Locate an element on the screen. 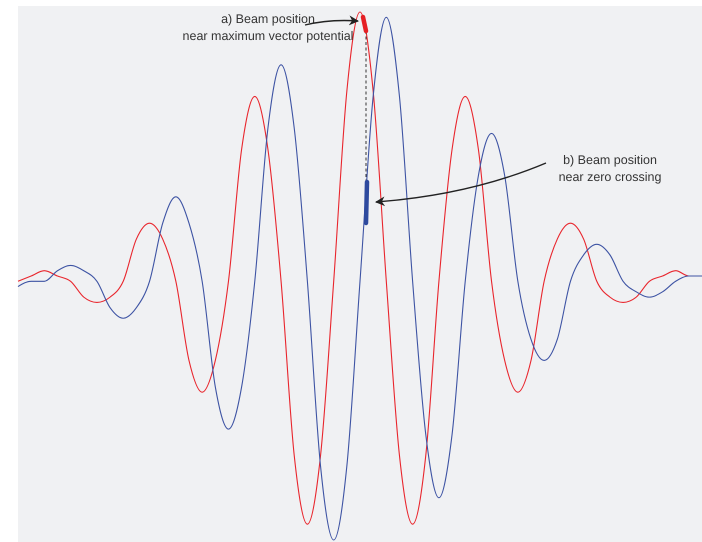  annotation: b) Beam position near zero crossing is located at coordinates (610, 168).